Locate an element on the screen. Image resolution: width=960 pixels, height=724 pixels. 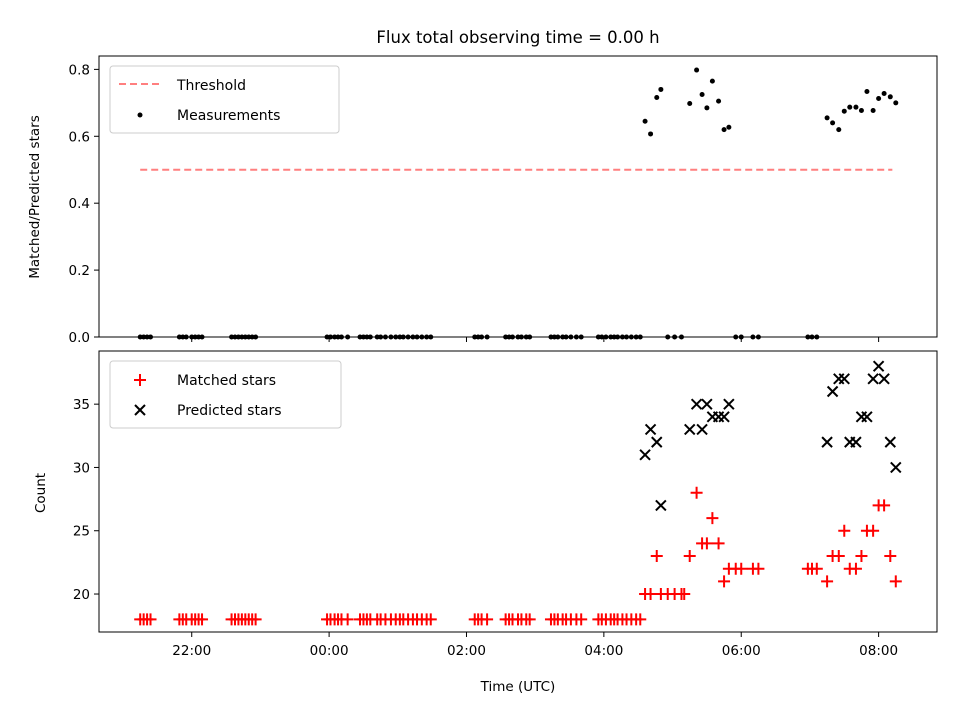
top-y-tick-label: 0.8 is located at coordinates (79, 70).